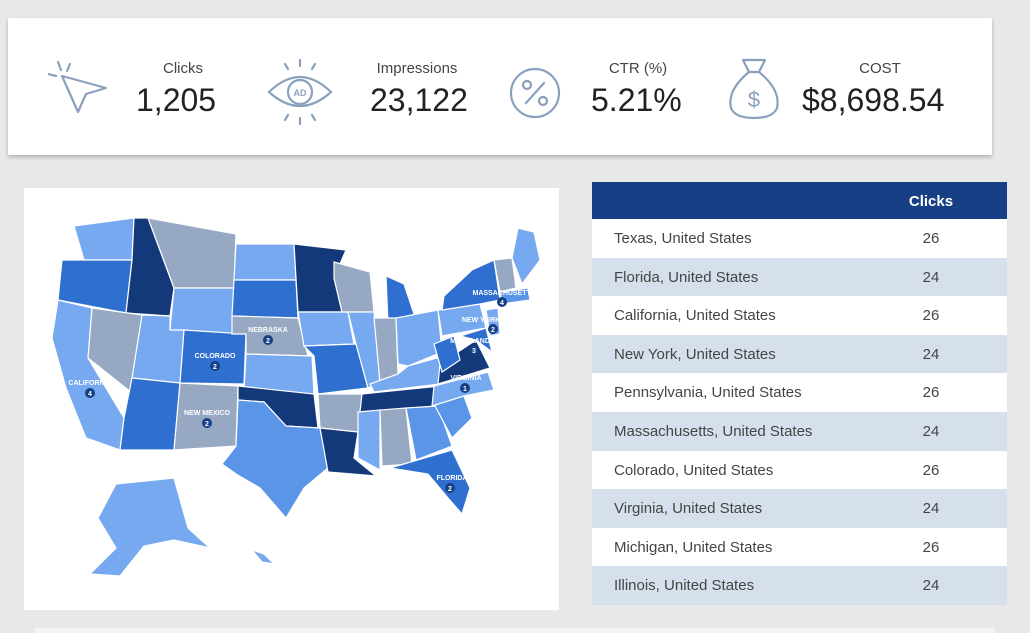 The width and height of the screenshot is (1030, 633). I want to click on eye-ad-icon-text: AD, so click(300, 93).